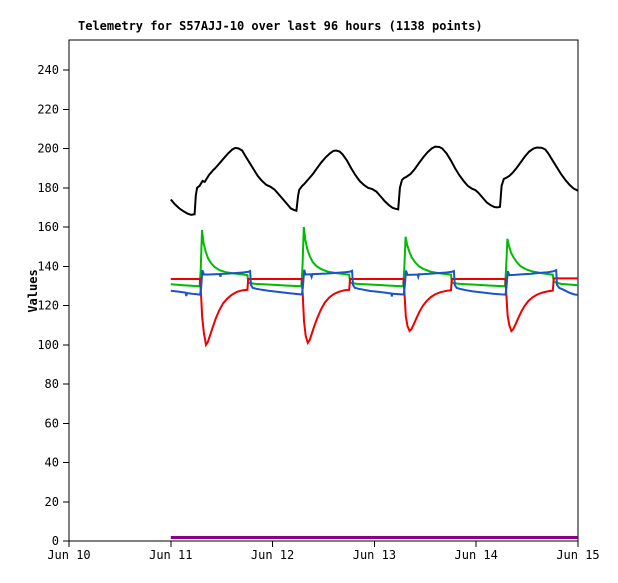 The height and width of the screenshot is (583, 618). Describe the element at coordinates (52, 423) in the screenshot. I see `y-tick-label: 60` at that location.